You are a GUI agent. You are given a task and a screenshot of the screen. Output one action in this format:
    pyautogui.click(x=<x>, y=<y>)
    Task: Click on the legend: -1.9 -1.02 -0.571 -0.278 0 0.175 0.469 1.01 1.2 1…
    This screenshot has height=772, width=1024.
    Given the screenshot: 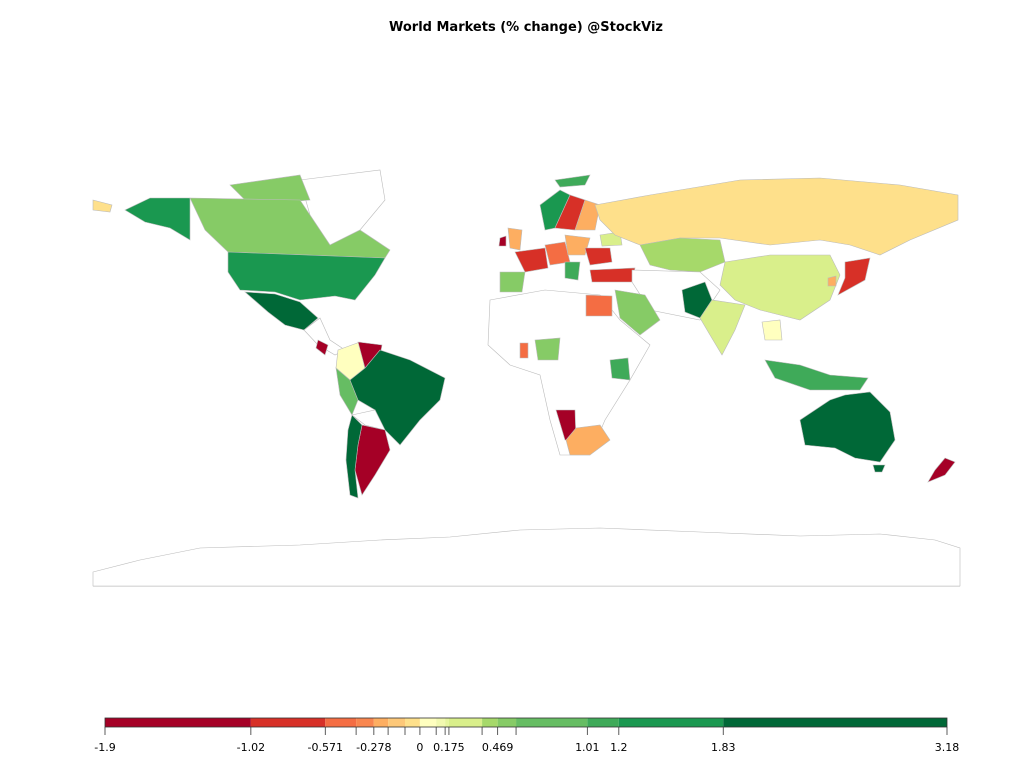 What is the action you would take?
    pyautogui.click(x=527, y=735)
    